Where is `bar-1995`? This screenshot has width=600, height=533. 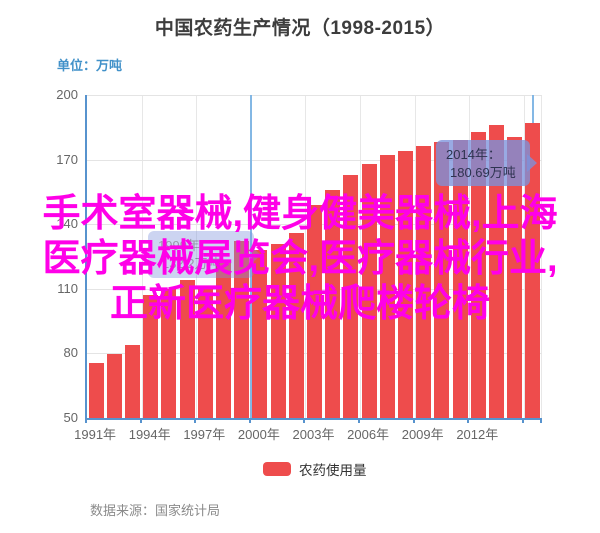 bar-1995 is located at coordinates (169, 353).